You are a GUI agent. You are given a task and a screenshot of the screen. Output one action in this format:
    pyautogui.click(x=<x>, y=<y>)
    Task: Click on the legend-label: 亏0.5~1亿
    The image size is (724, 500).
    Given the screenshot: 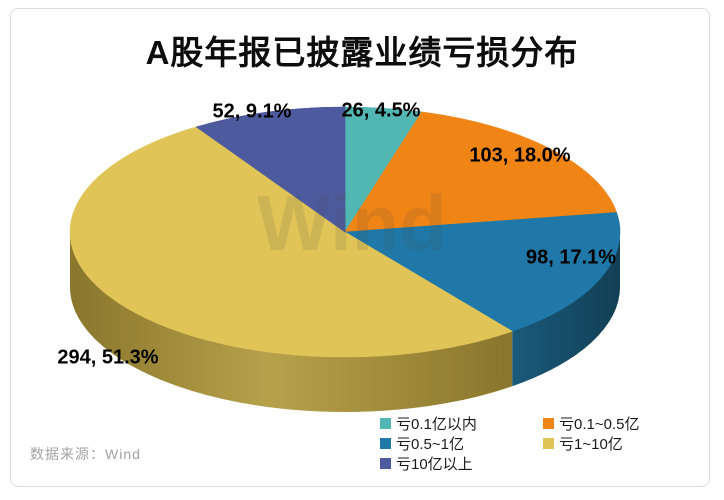 What is the action you would take?
    pyautogui.click(x=430, y=444)
    